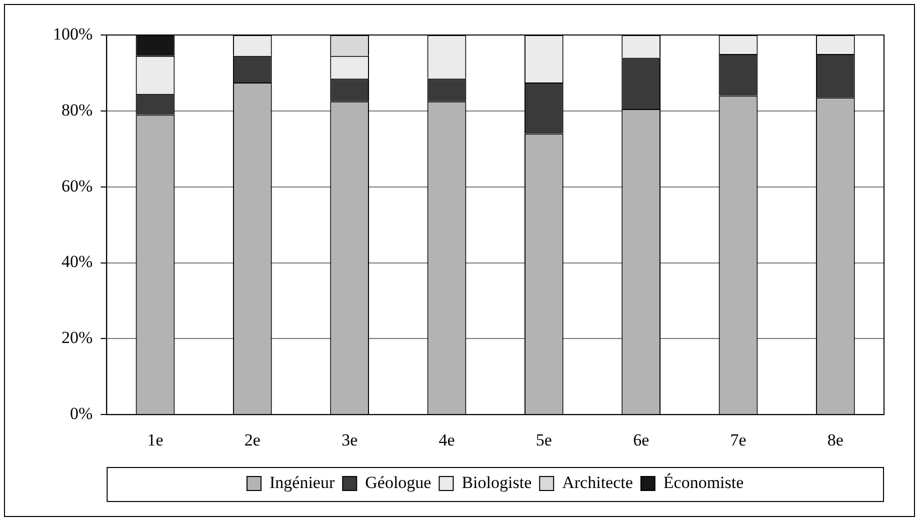 The width and height of the screenshot is (921, 523). Describe the element at coordinates (703, 482) in the screenshot. I see `legend-label: Économiste` at that location.